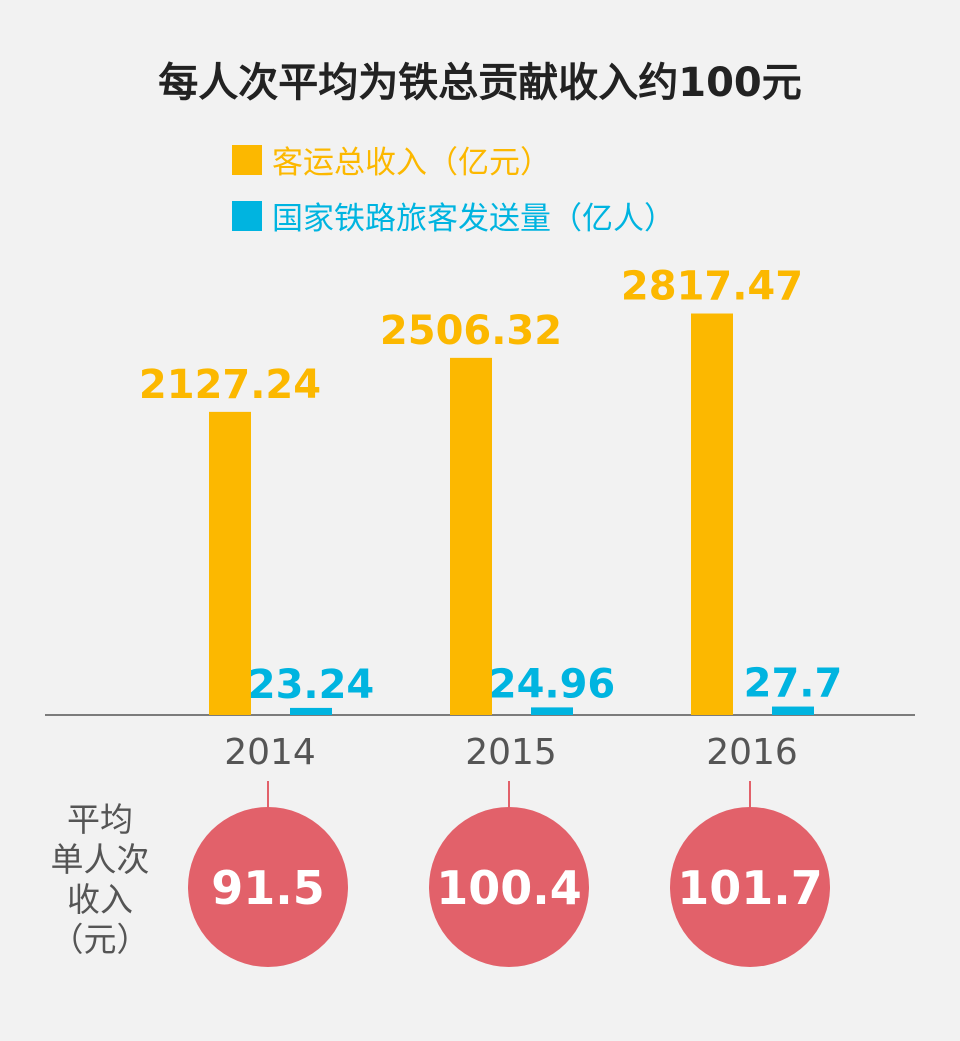 Image resolution: width=960 pixels, height=1041 pixels. Describe the element at coordinates (793, 684) in the screenshot. I see `bar-label-passengers-2016: 27.7` at that location.